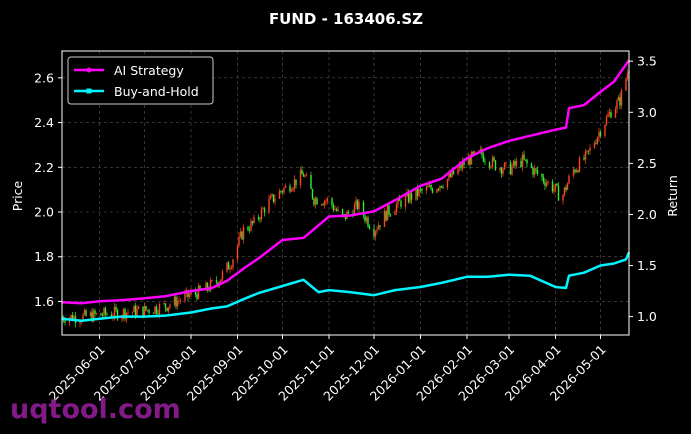 This screenshot has width=691, height=434. I want to click on y-left-tick-label: 2.6, so click(44, 77).